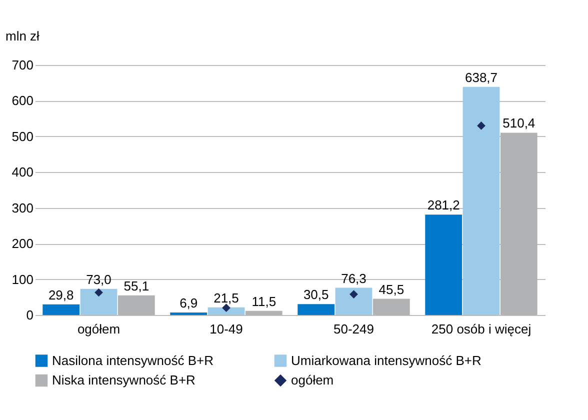  Describe the element at coordinates (23, 244) in the screenshot. I see `y-tick-label: 200` at that location.